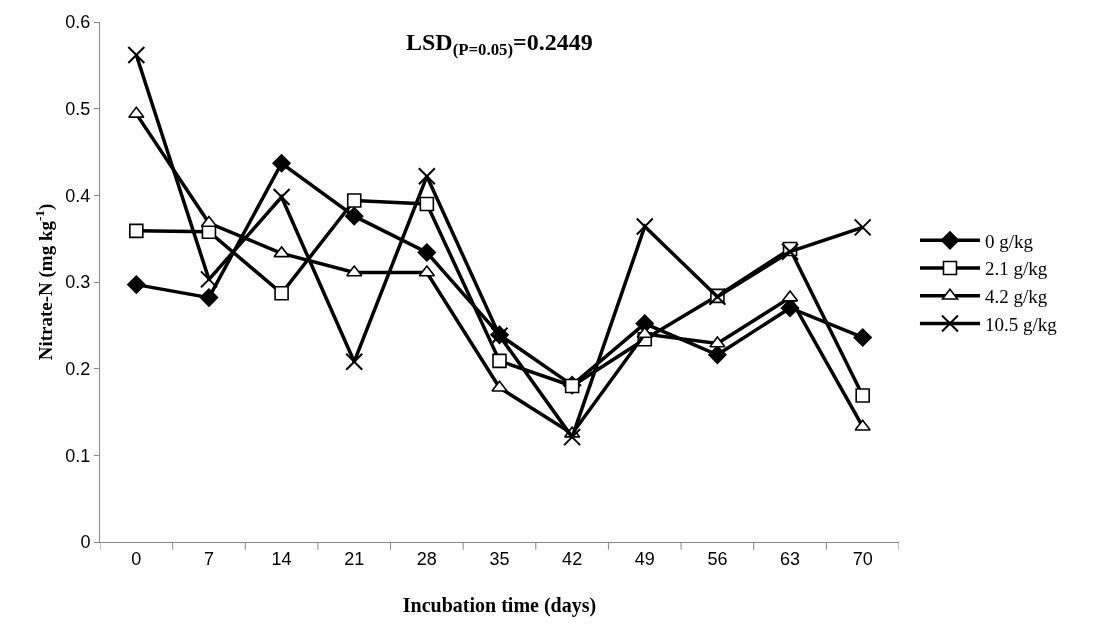  What do you see at coordinates (78, 108) in the screenshot?
I see `y-tick-label: 0.5` at bounding box center [78, 108].